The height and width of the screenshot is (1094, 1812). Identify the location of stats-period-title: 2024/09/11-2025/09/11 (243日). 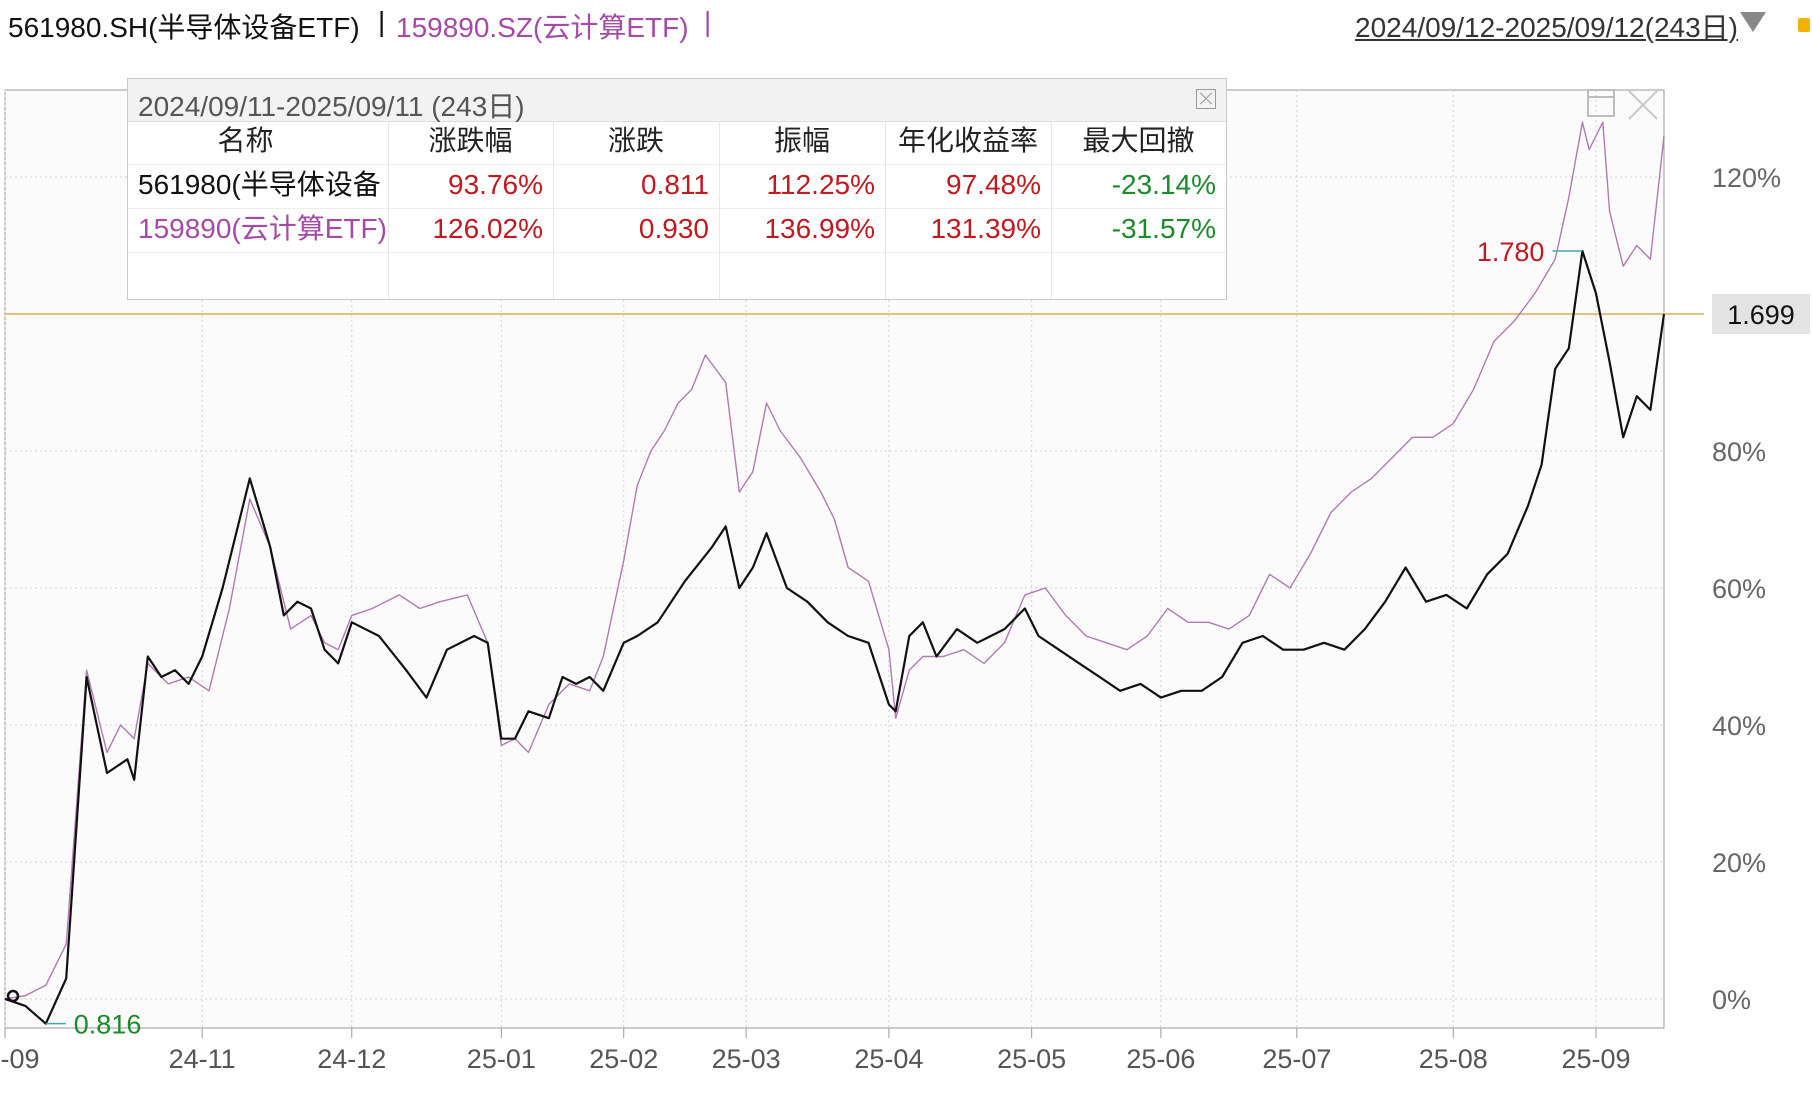
(331, 106).